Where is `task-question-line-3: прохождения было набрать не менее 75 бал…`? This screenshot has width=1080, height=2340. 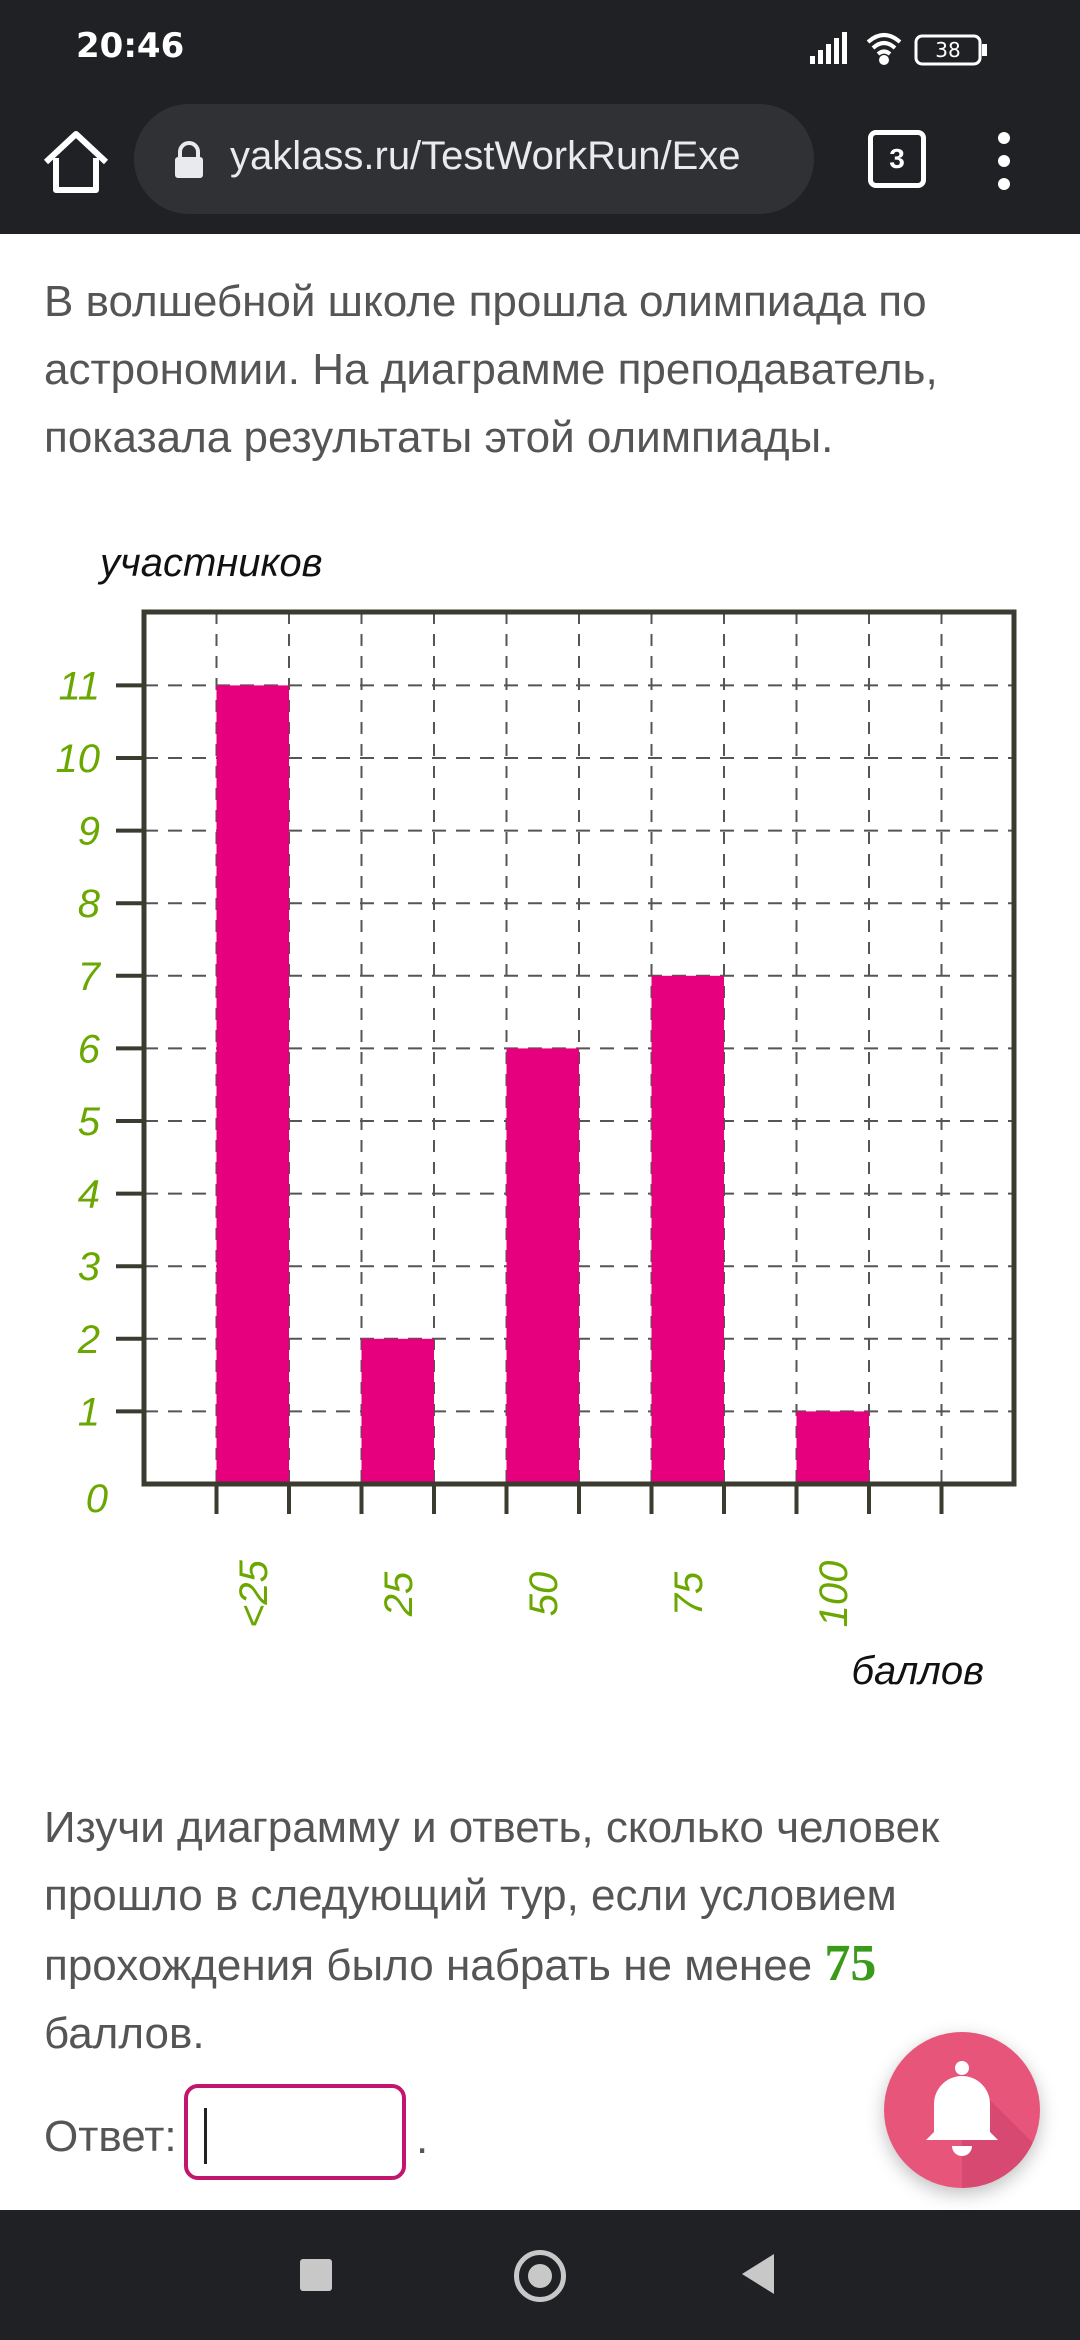 task-question-line-3: прохождения было набрать не менее 75 бал… is located at coordinates (544, 1999).